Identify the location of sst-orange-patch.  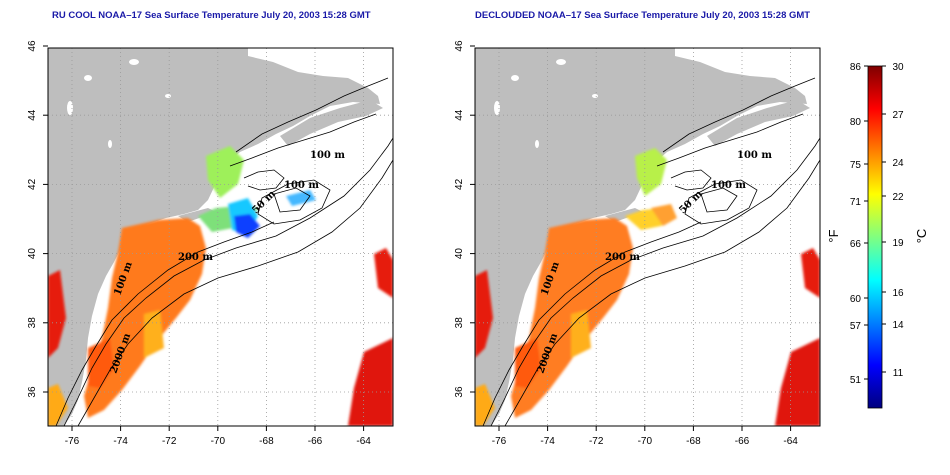
(664, 215).